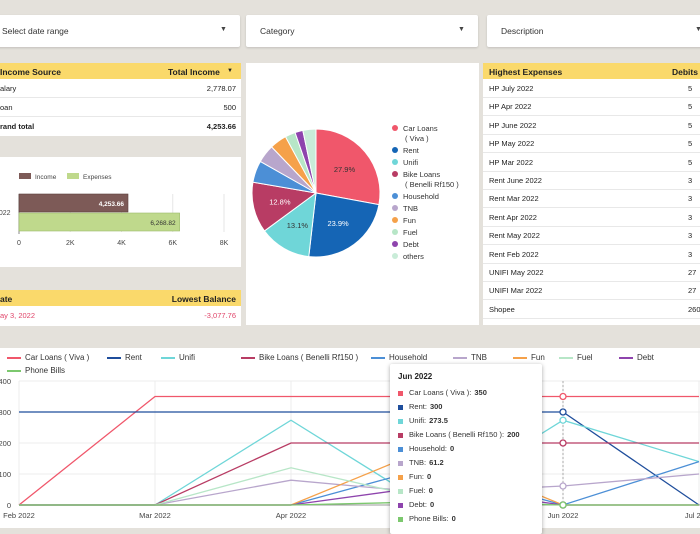 This screenshot has height=534, width=700. I want to click on line-legend-item: Car Loans ( Viva ), so click(48, 357).